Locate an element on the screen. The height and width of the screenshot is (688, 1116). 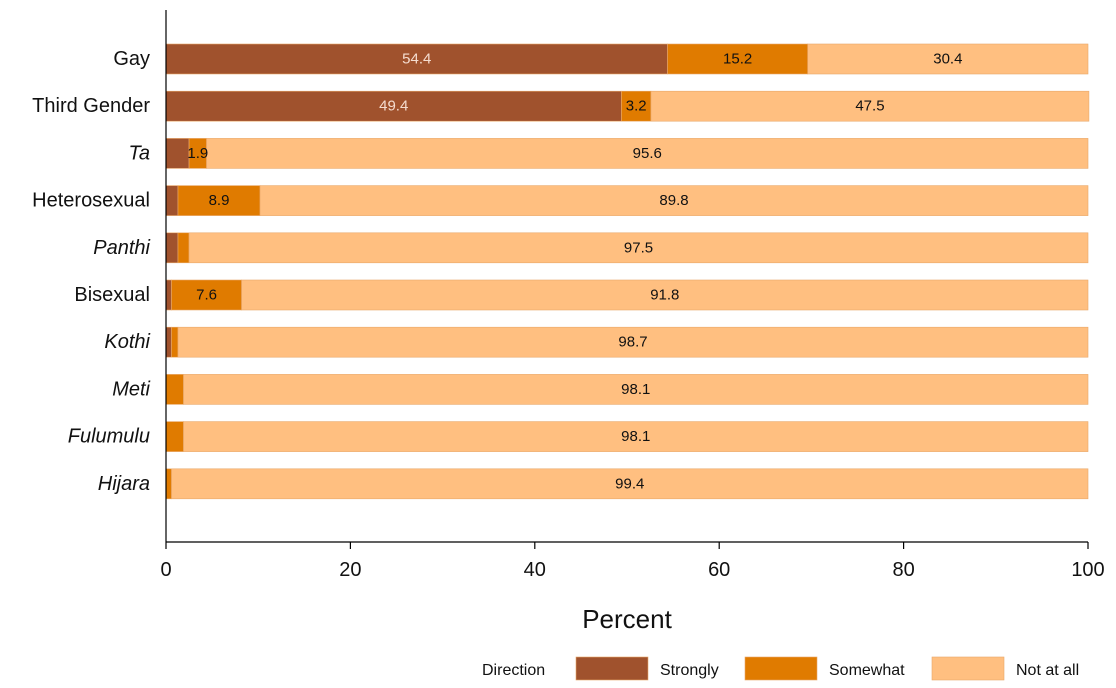
data-label-kothi-not-at-all: 98.7 is located at coordinates (632, 342).